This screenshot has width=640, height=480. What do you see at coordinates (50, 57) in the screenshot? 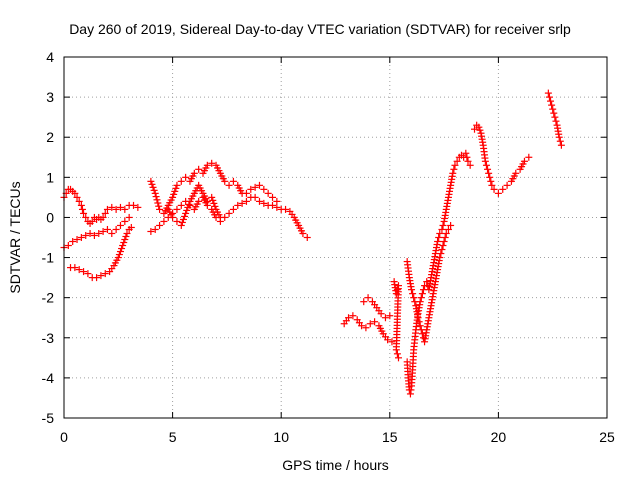
I see `y-tick-label: 4` at bounding box center [50, 57].